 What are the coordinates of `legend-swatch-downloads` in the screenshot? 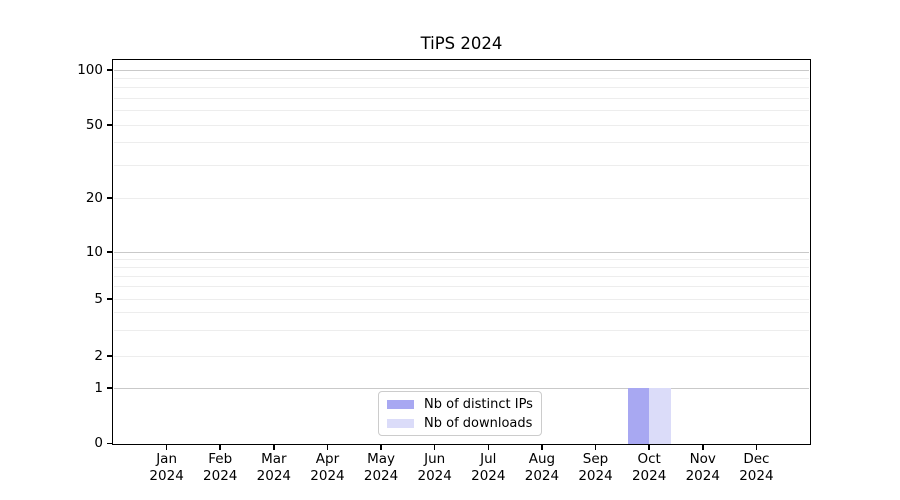 It's located at (400, 423).